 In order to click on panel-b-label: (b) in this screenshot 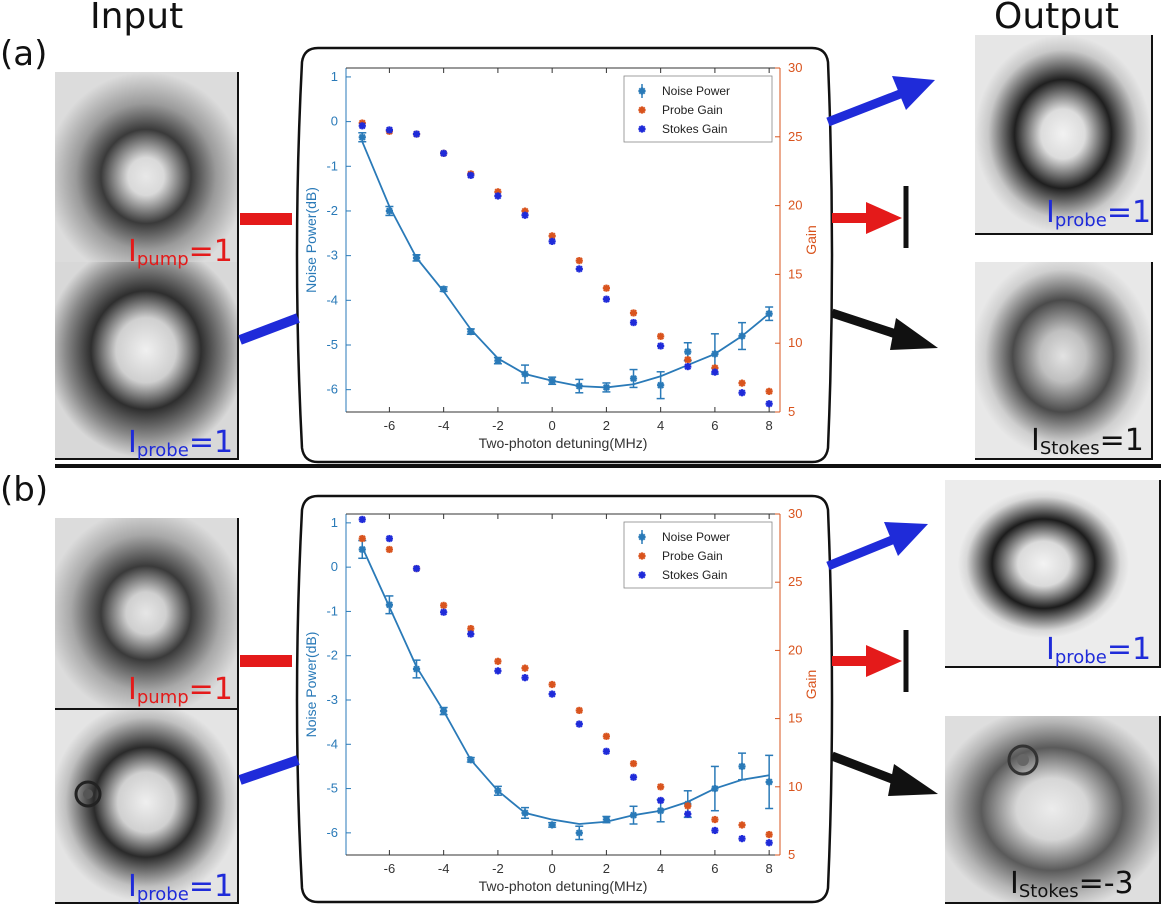, I will do `click(24, 490)`.